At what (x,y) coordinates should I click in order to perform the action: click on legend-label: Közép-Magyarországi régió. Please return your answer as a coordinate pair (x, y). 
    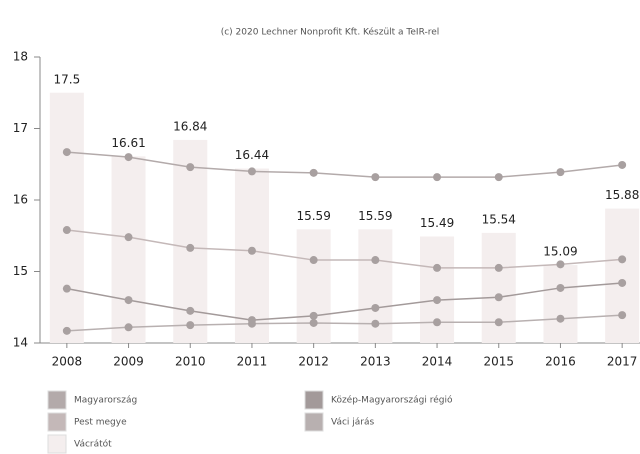
    Looking at the image, I should click on (392, 400).